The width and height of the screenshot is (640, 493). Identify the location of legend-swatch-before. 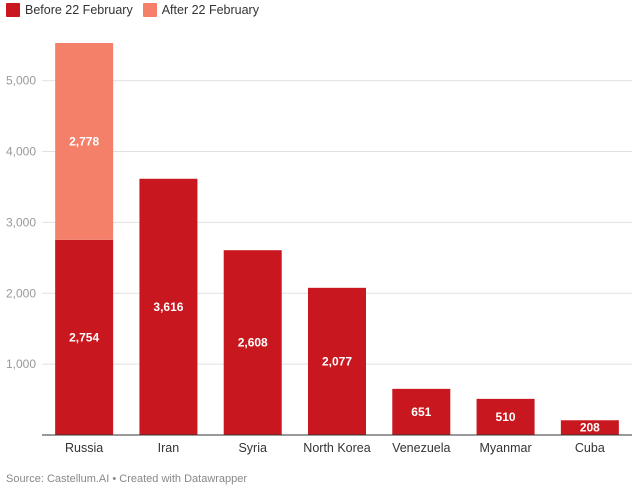
(13, 10).